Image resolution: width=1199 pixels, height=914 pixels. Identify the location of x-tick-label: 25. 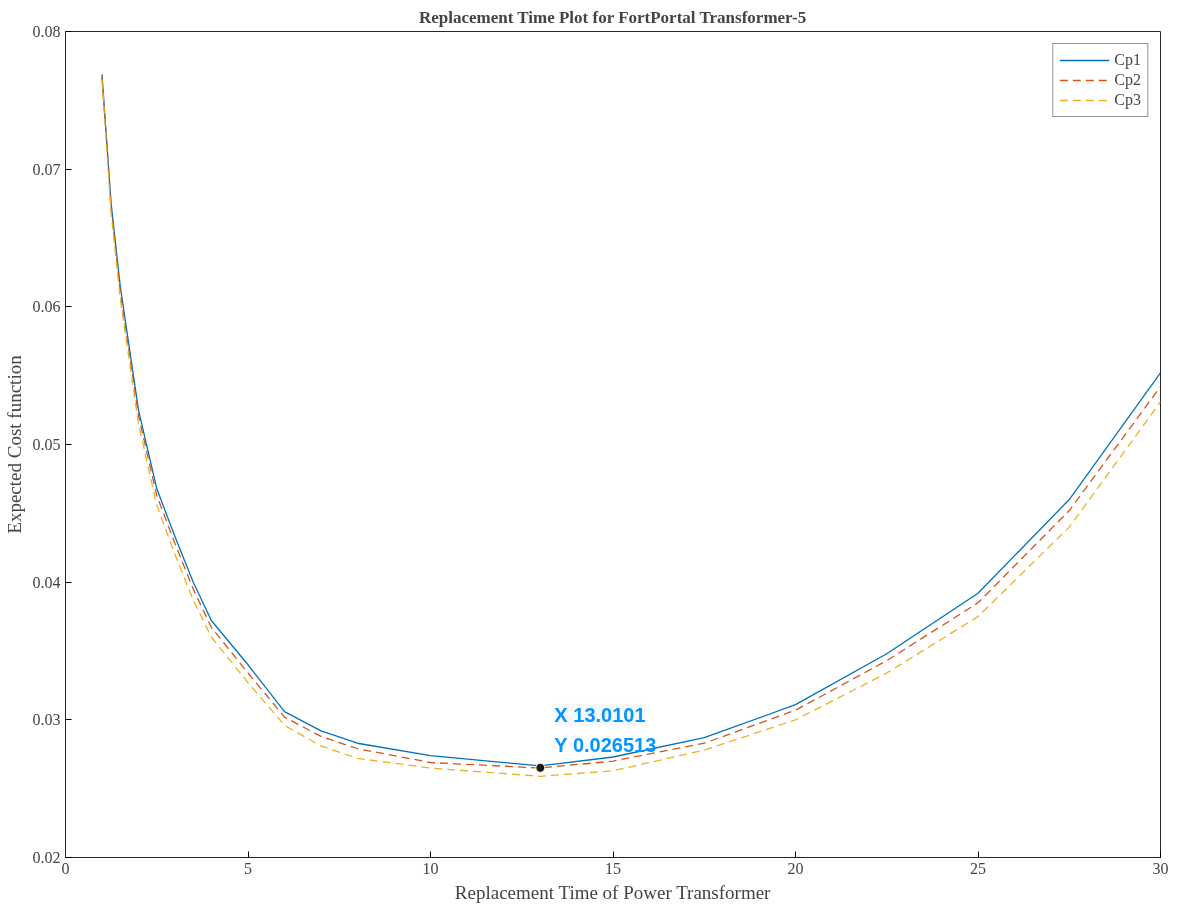
(978, 868).